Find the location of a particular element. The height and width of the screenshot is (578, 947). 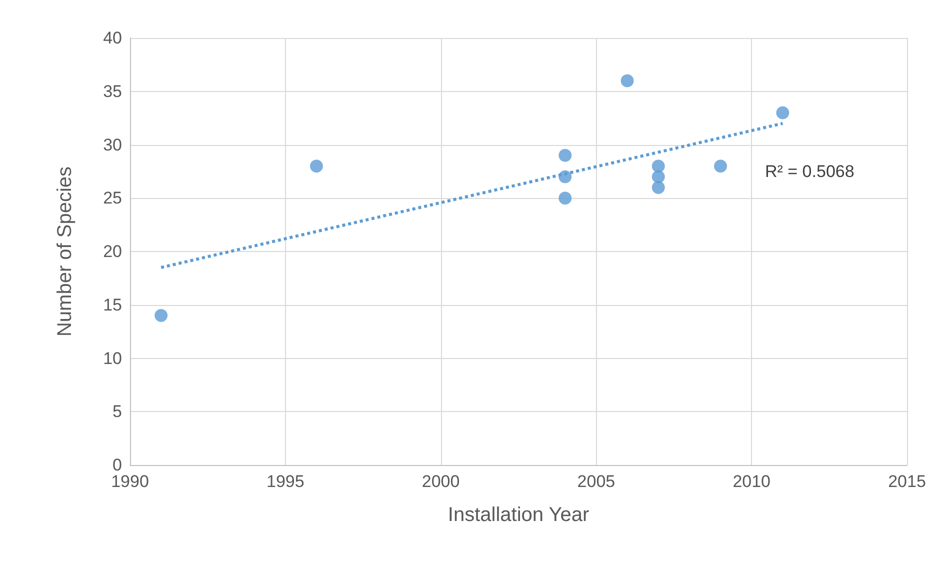

x-tick-label: 2005 is located at coordinates (596, 481).